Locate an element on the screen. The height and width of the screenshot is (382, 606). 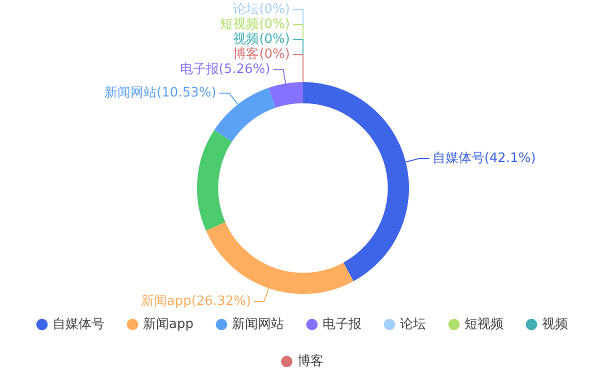
legend-label: 新闻app is located at coordinates (168, 324).